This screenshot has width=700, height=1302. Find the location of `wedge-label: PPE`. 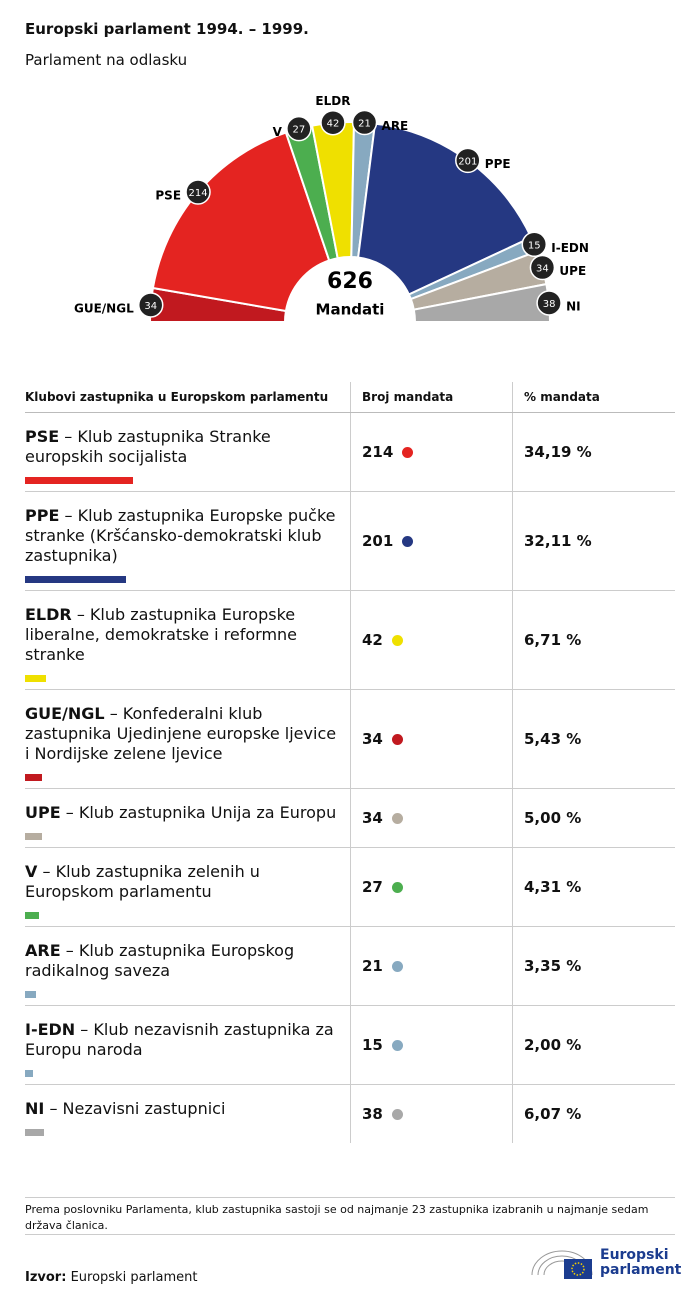

wedge-label: PPE is located at coordinates (498, 164).